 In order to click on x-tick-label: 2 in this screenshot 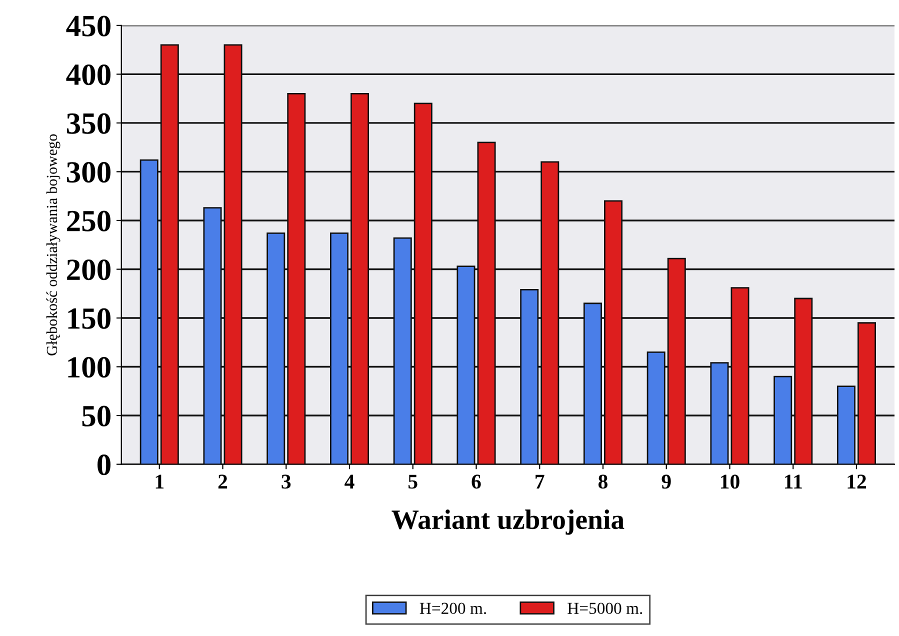, I will do `click(223, 481)`.